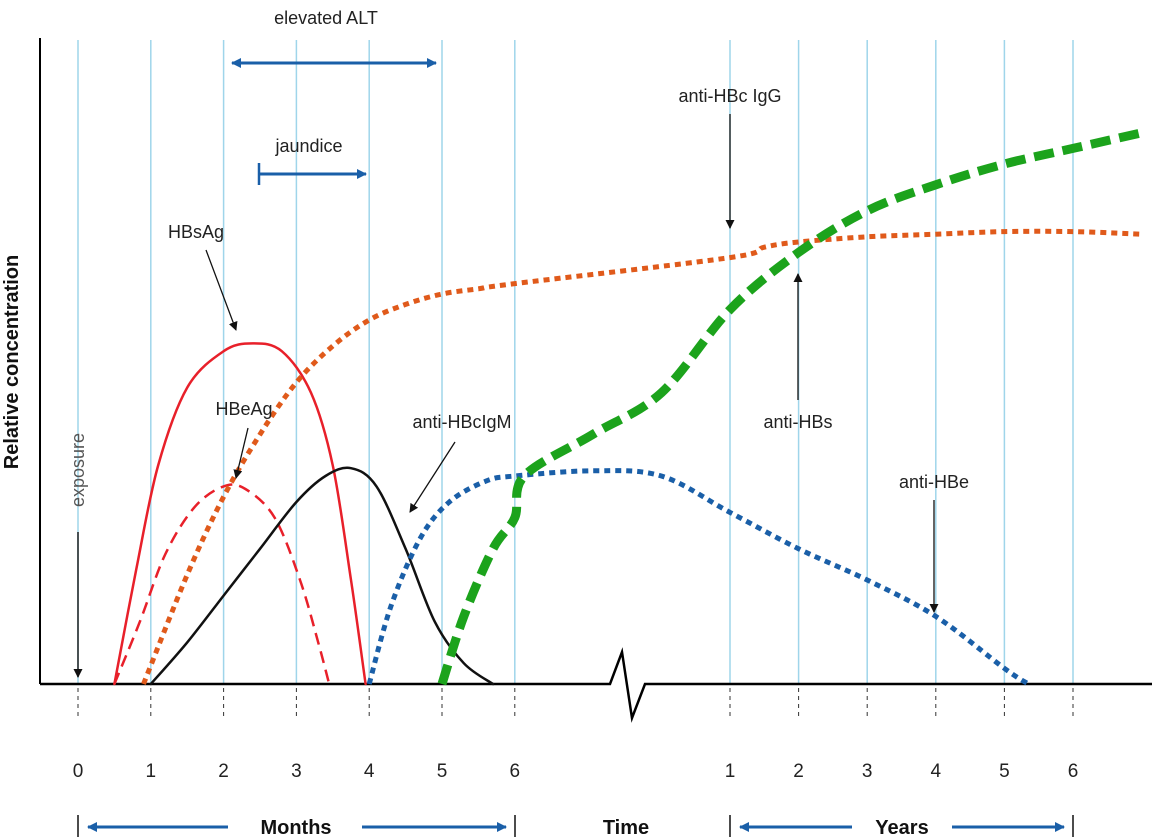 Image resolution: width=1152 pixels, height=837 pixels. Describe the element at coordinates (729, 96) in the screenshot. I see `label-anti-hbc-igg: anti-HBc IgG` at that location.